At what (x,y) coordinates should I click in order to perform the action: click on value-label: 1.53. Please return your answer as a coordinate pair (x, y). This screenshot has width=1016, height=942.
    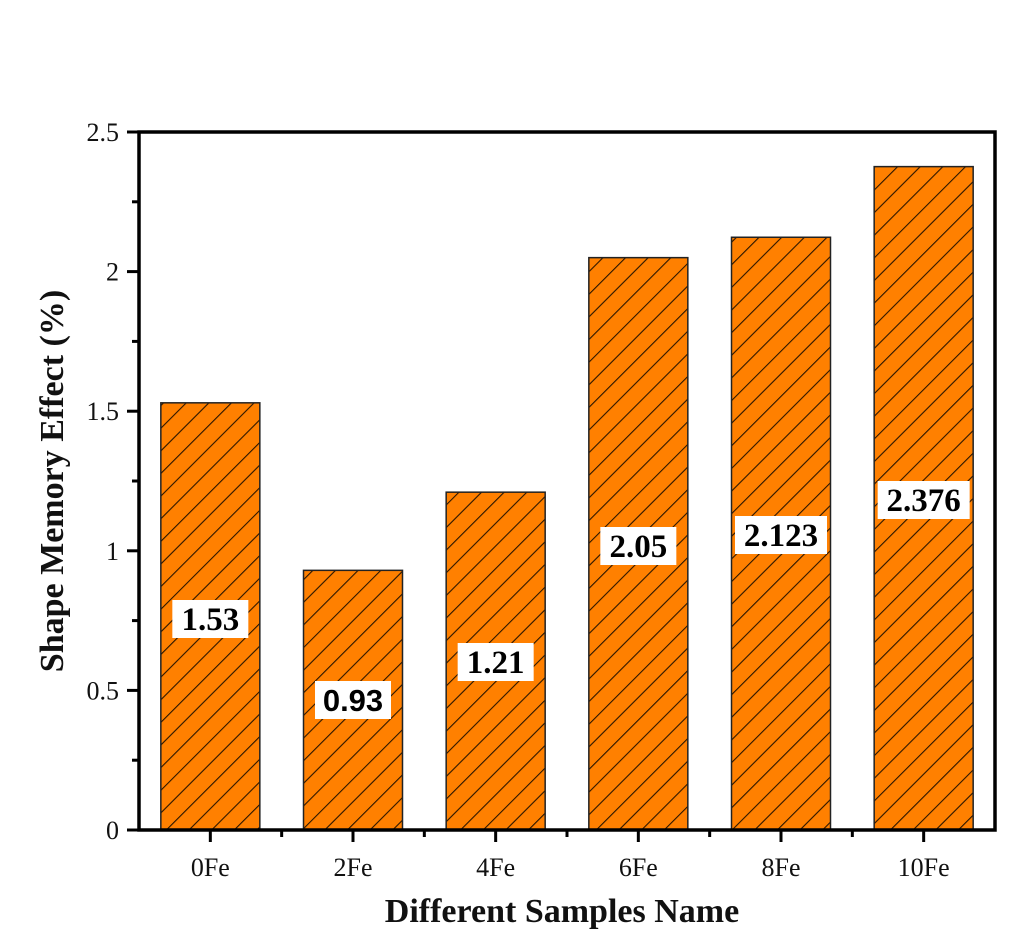
    Looking at the image, I should click on (210, 620).